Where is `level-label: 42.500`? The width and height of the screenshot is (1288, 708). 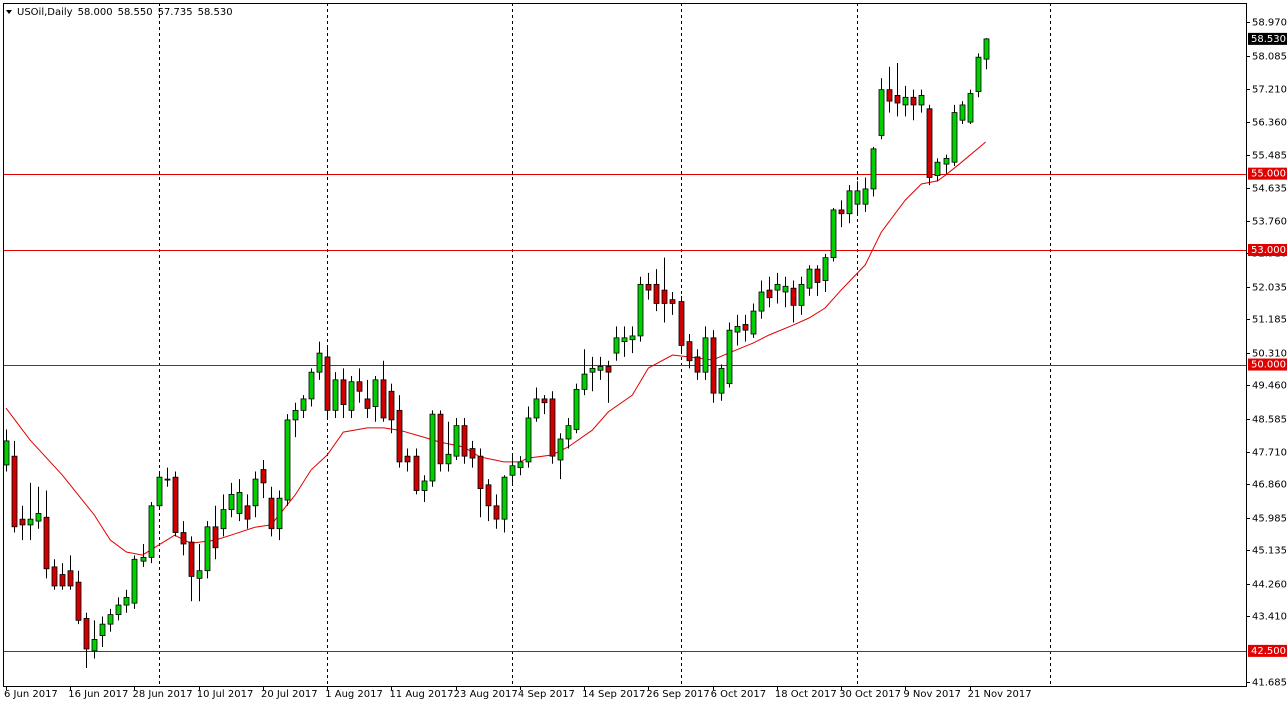
level-label: 42.500 is located at coordinates (1268, 651).